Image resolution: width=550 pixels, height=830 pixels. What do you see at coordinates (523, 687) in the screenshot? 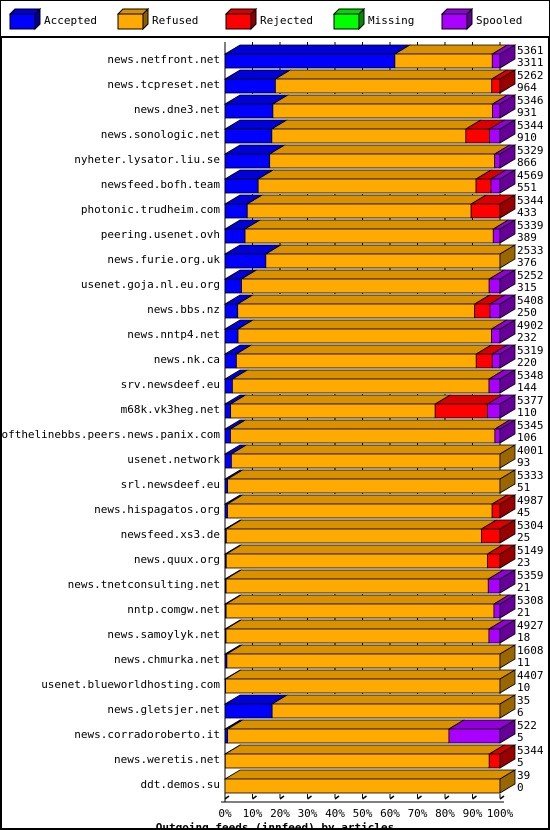
I see `value-label-accepted: 10` at bounding box center [523, 687].